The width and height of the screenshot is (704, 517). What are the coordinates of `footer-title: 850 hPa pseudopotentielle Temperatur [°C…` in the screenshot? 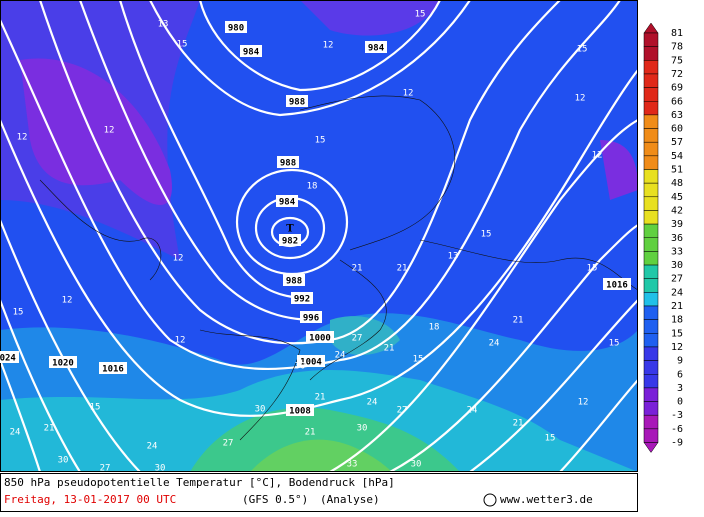 It's located at (199, 482).